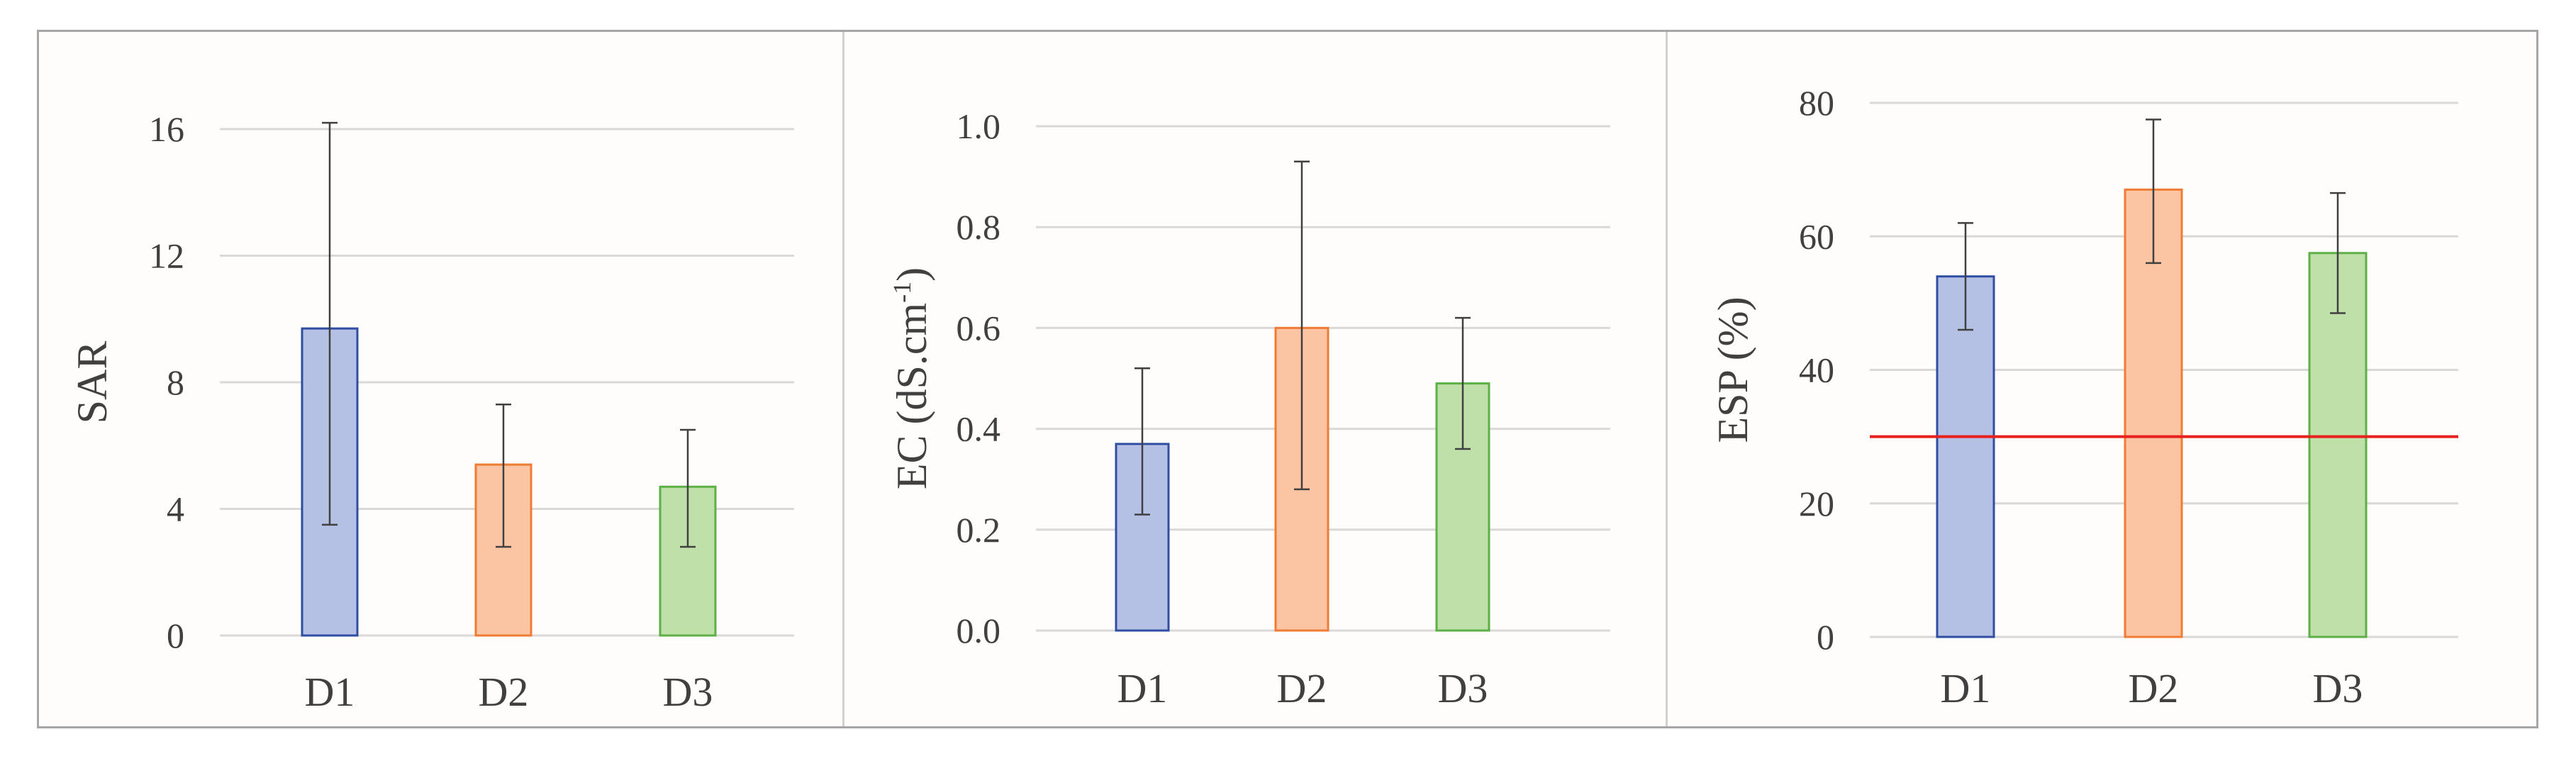 Image resolution: width=2576 pixels, height=766 pixels. I want to click on sar-ytick-label: 12, so click(166, 256).